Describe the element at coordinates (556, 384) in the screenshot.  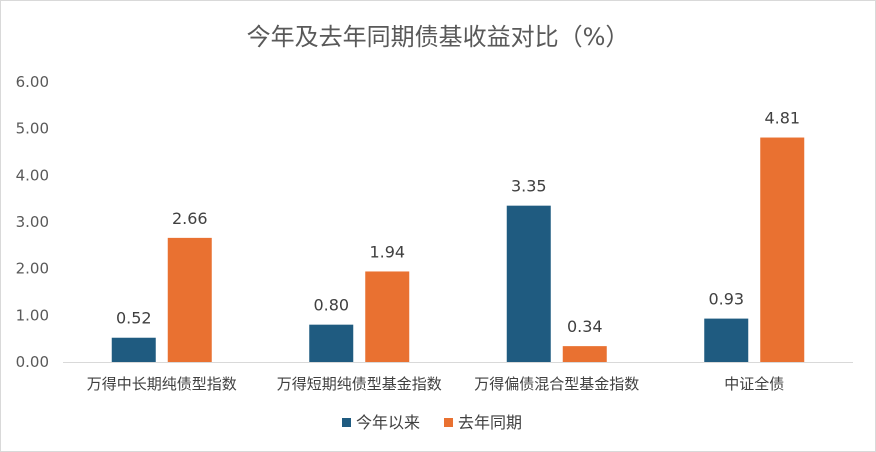
I see `category-label: 万得偏债混合型基金指数` at that location.